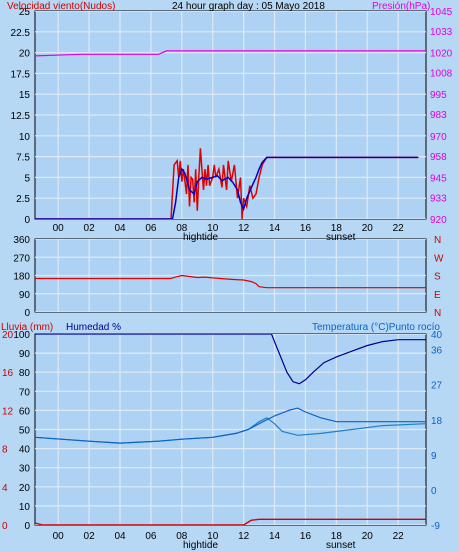 The image size is (459, 552). What do you see at coordinates (25, 373) in the screenshot?
I see `humidity-tick-label: 80` at bounding box center [25, 373].